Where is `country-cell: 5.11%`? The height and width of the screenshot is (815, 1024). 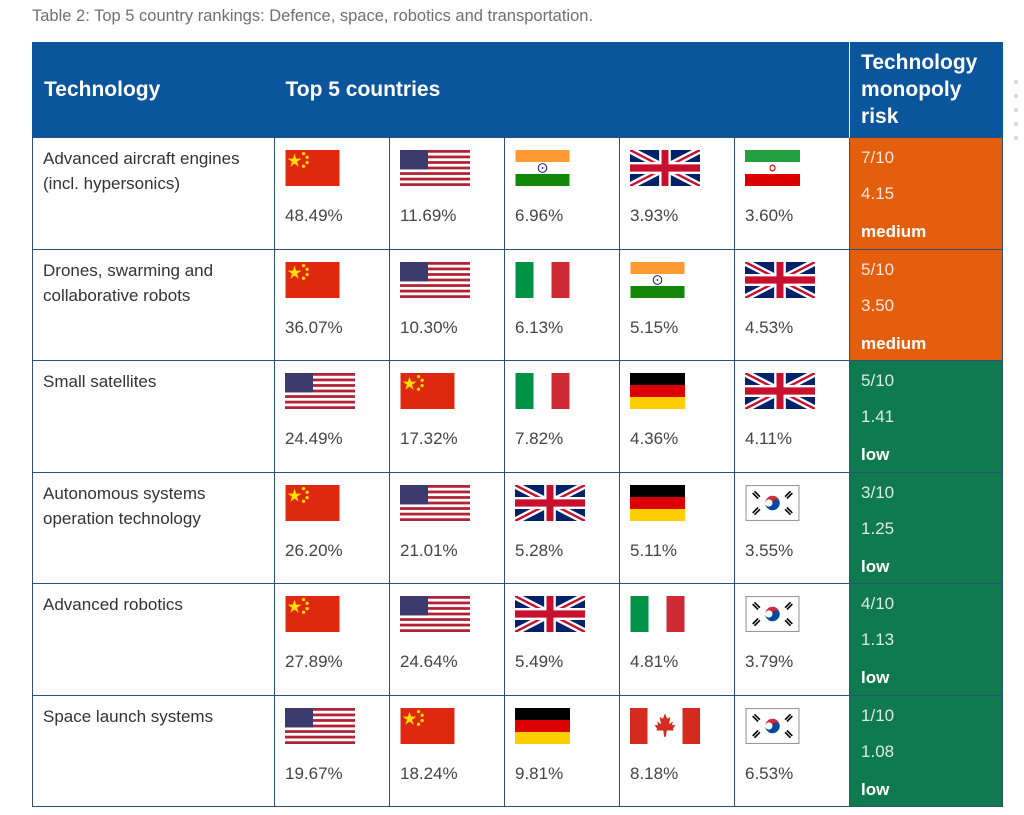
country-cell: 5.11% is located at coordinates (677, 527).